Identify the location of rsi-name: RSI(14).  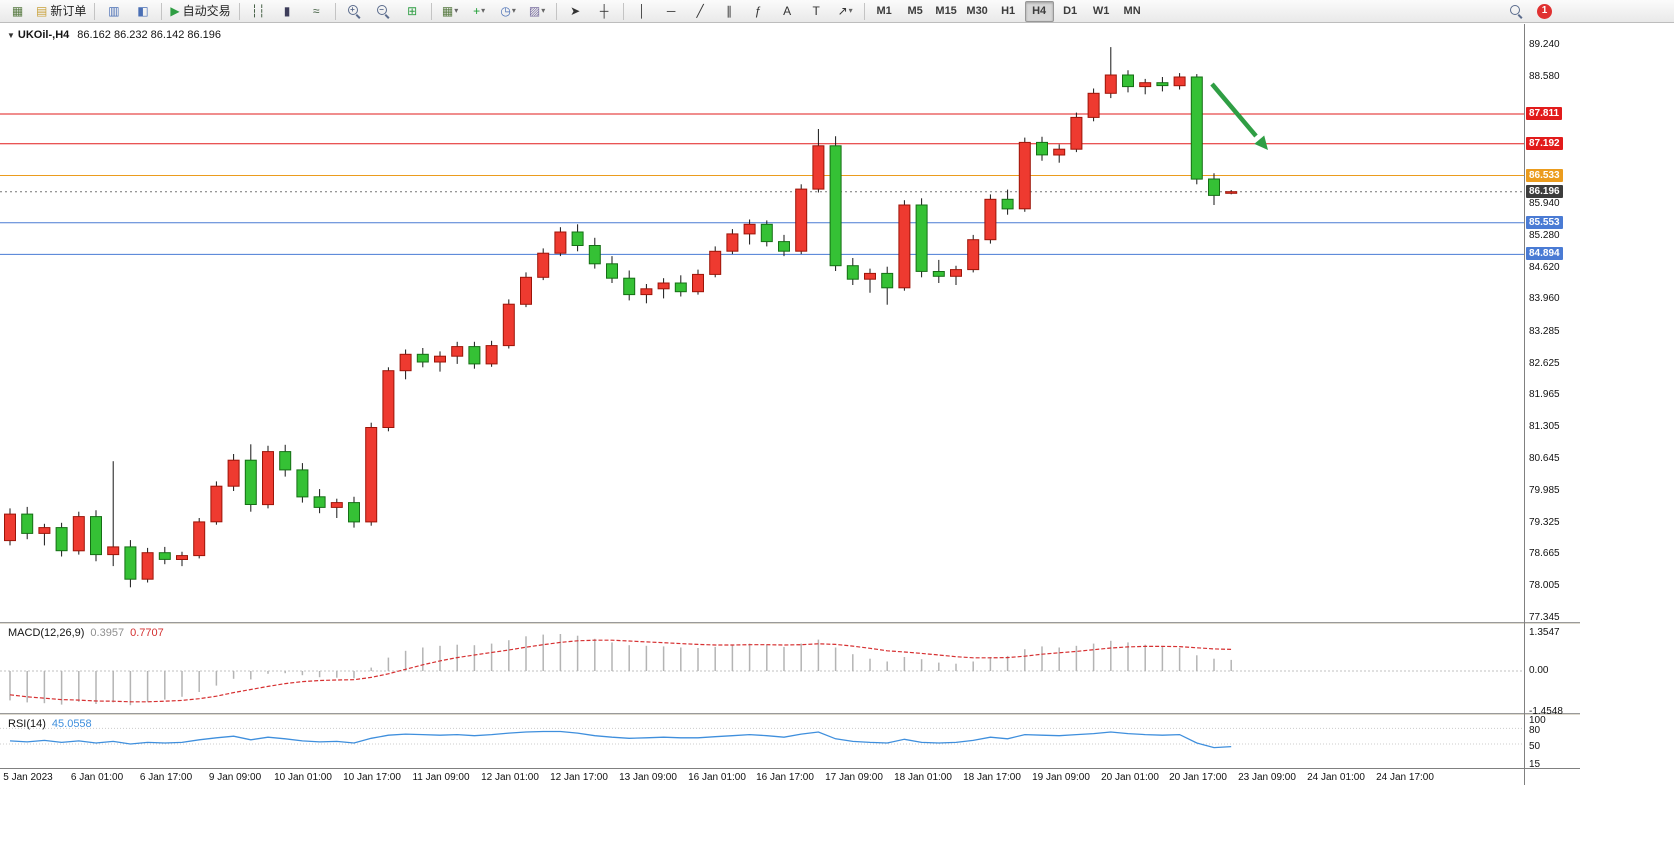
(27, 724).